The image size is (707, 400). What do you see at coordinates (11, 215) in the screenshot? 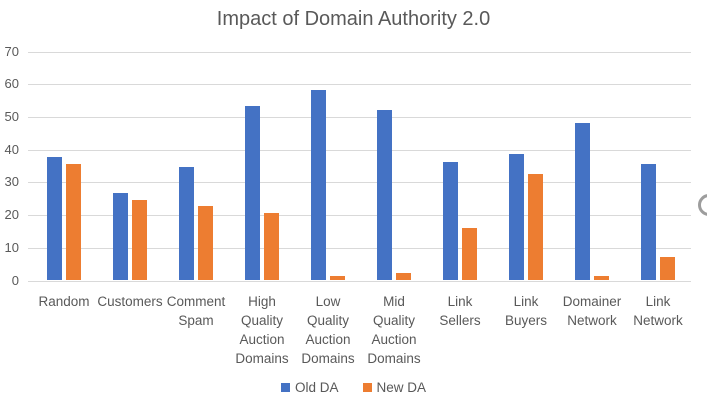
I see `y-axis-tick-label: 20` at bounding box center [11, 215].